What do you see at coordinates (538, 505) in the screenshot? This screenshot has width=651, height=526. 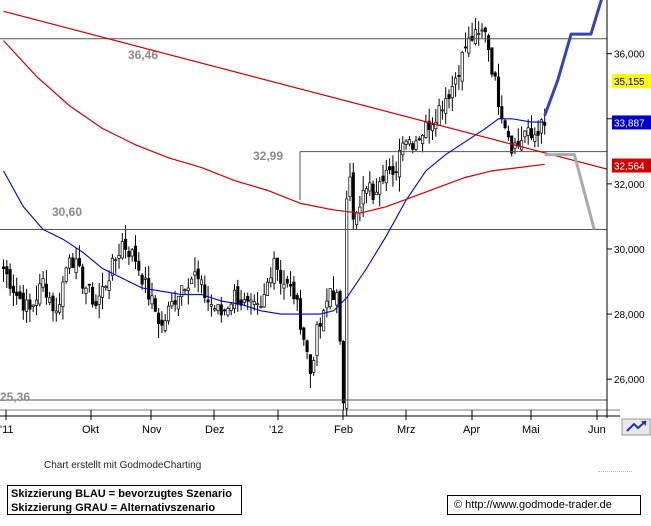 I see `source-url: http://www.godmode-trader.de` at bounding box center [538, 505].